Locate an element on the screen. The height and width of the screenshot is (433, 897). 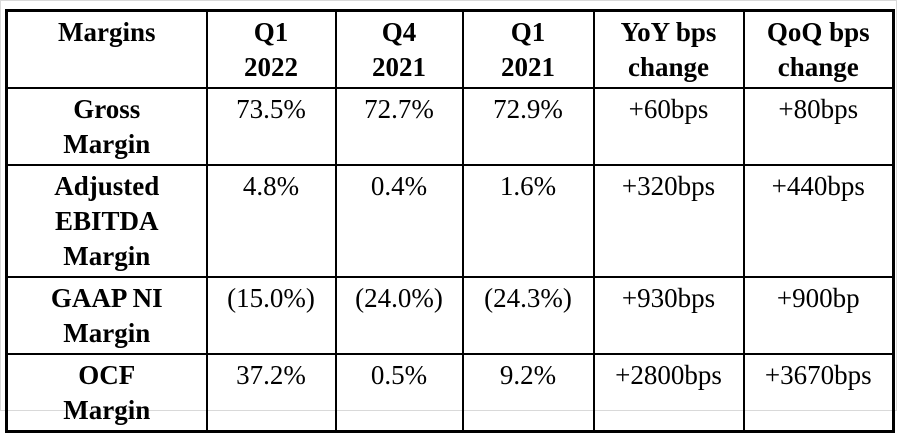
cell-ebitda-q4-2021: 0.4% is located at coordinates (399, 221).